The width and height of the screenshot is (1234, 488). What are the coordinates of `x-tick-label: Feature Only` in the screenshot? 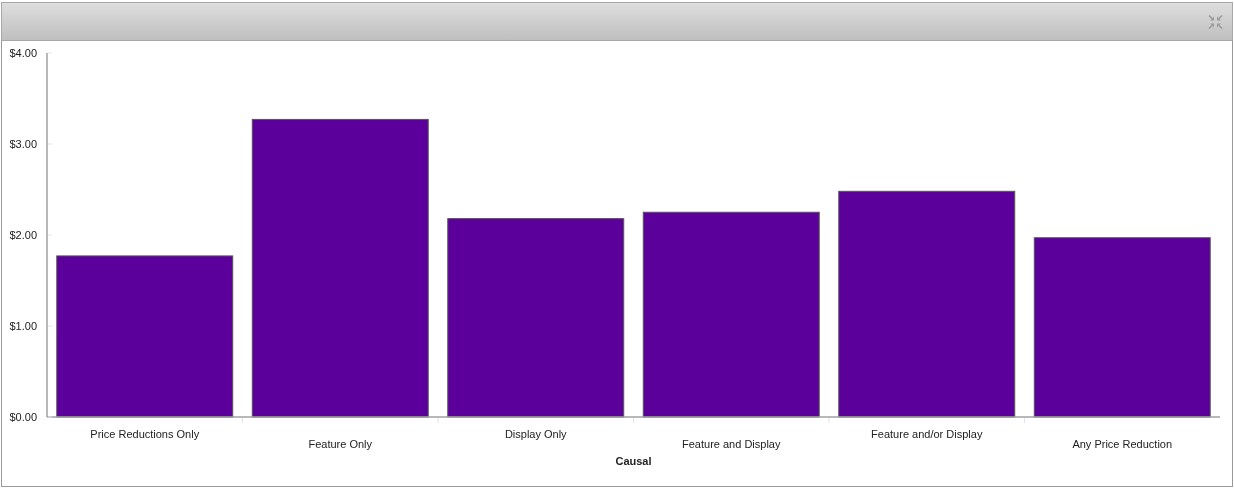 It's located at (340, 444).